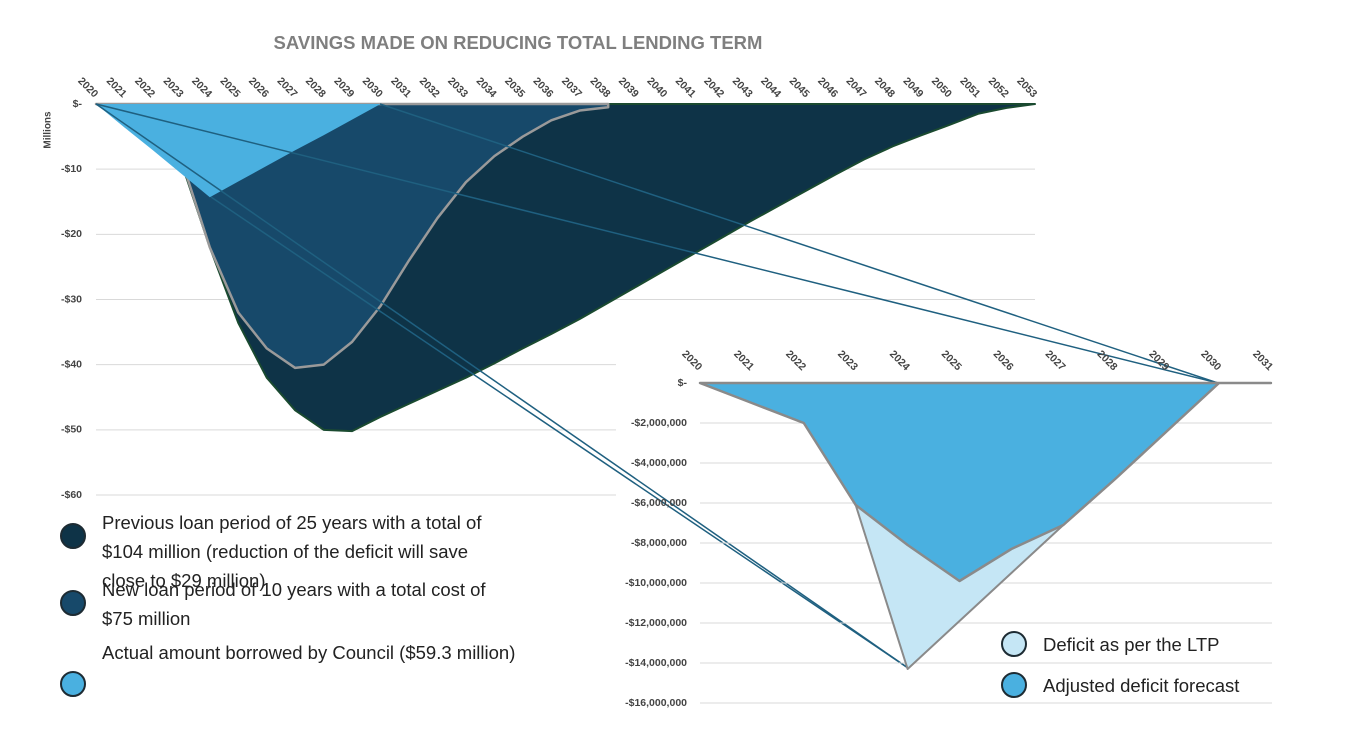 The image size is (1346, 738). What do you see at coordinates (656, 583) in the screenshot?
I see `y-tick-label: -$10,000,000` at bounding box center [656, 583].